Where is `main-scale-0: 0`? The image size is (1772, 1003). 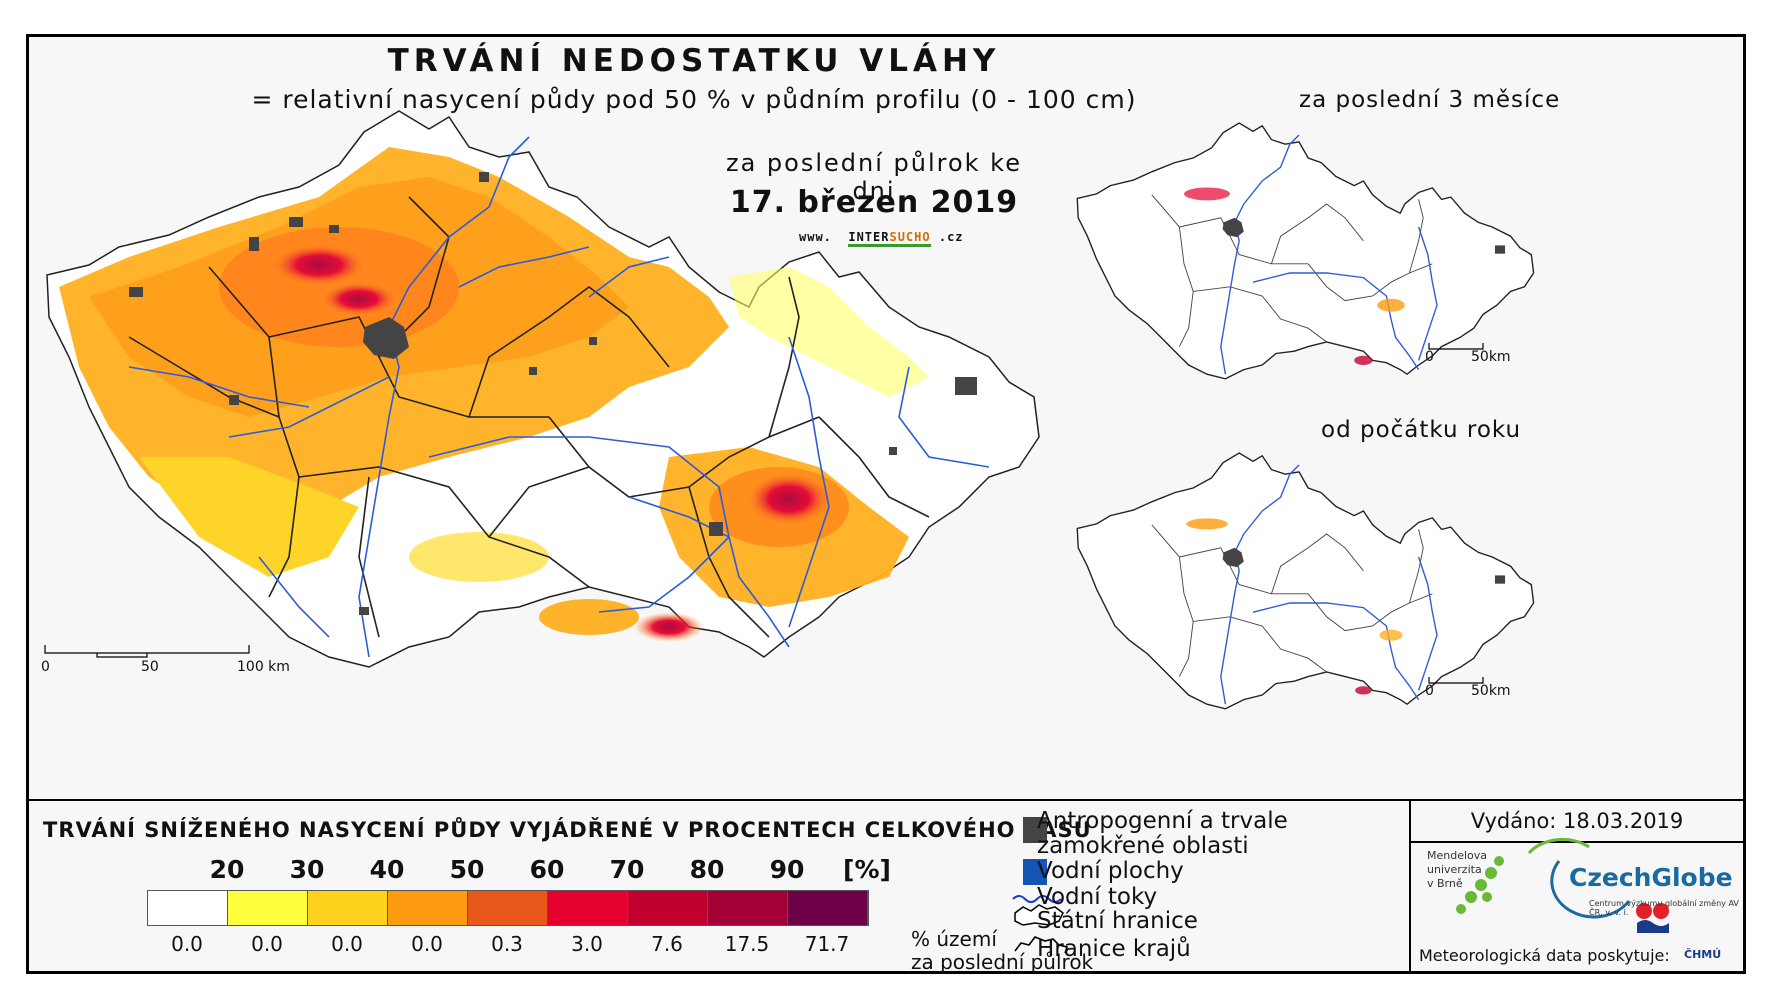
main-scale-0: 0 is located at coordinates (45, 667).